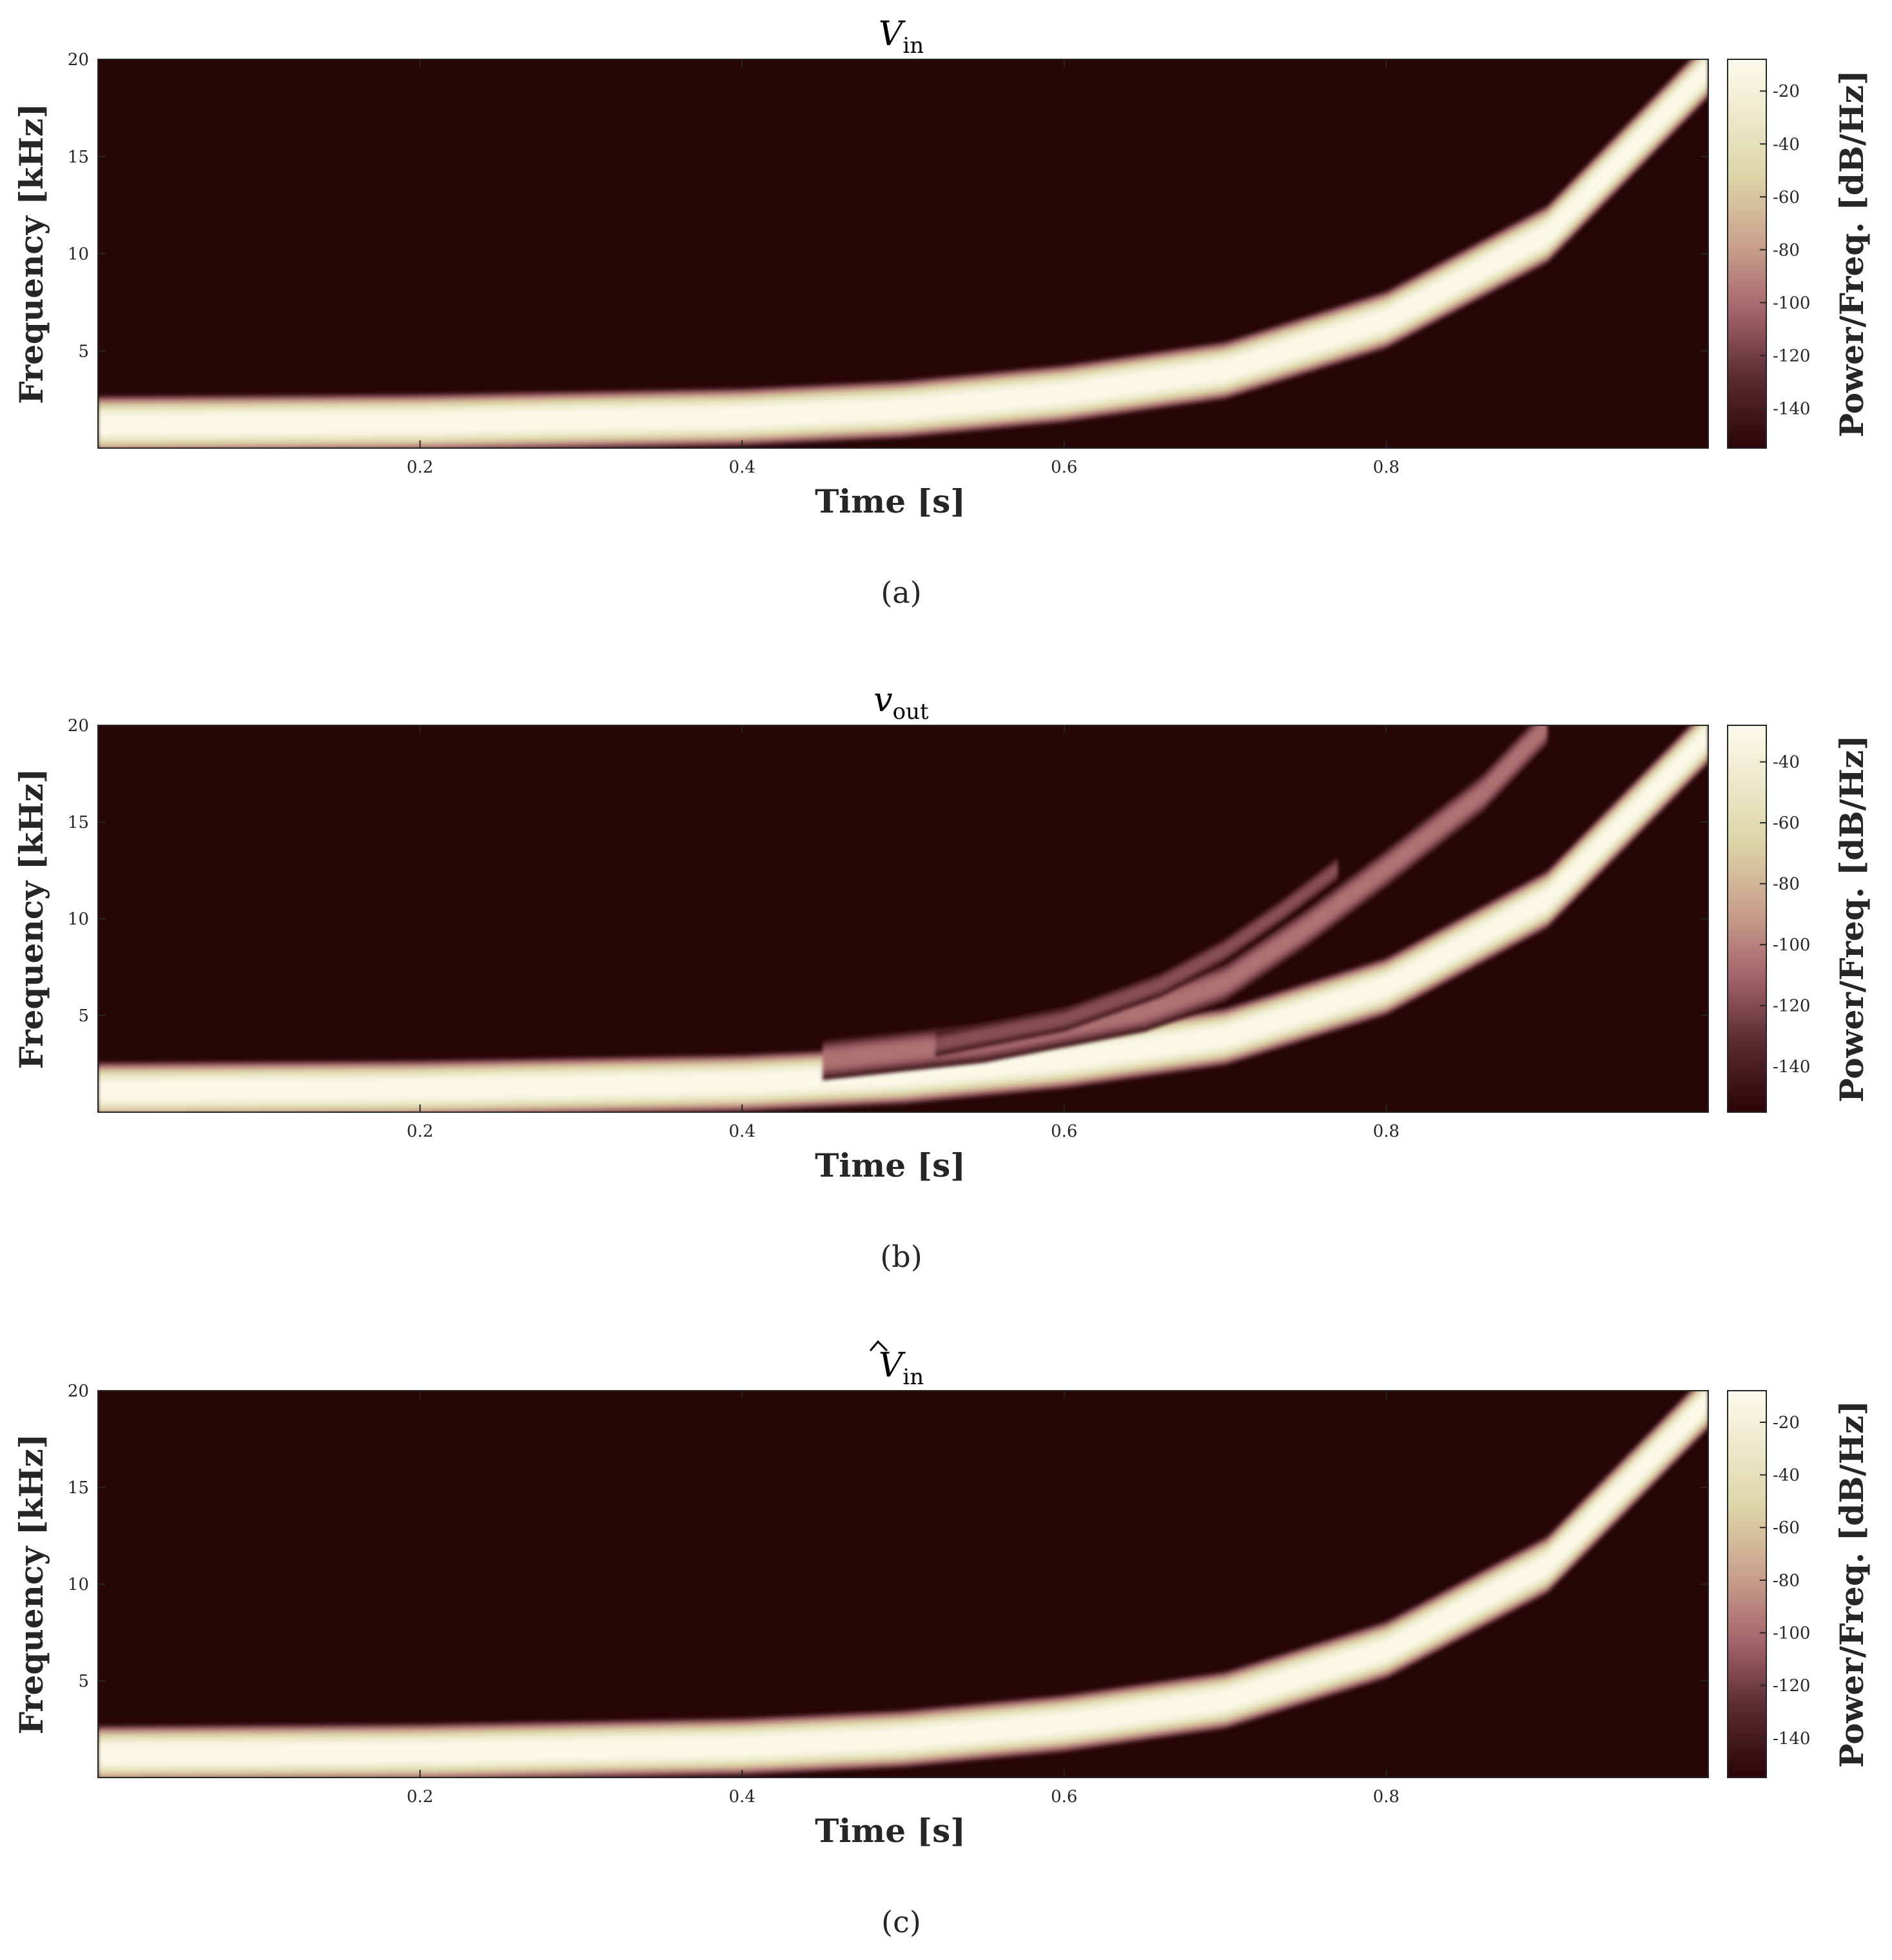  I want to click on title-hat-accent, so click(878, 1346).